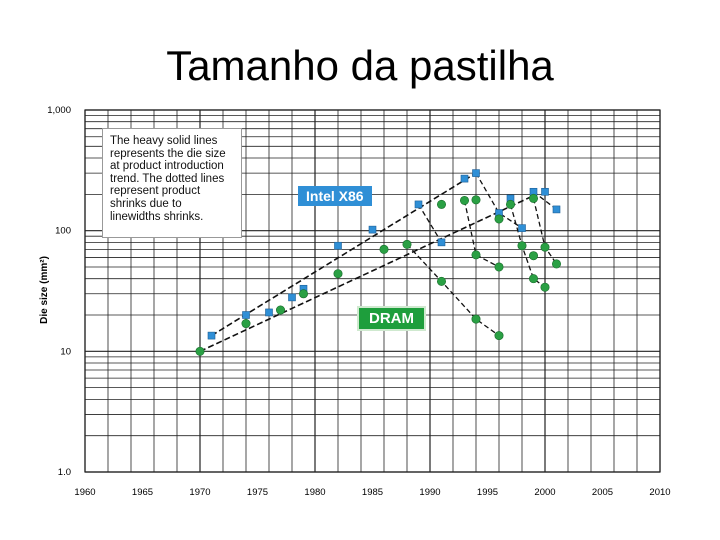 Image resolution: width=720 pixels, height=540 pixels. Describe the element at coordinates (544, 492) in the screenshot. I see `x-tick-label: 2000` at that location.